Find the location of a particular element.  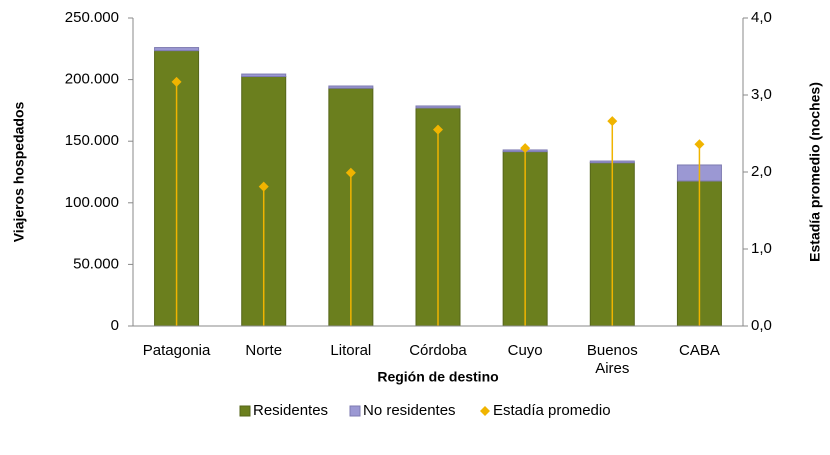

legend-label: No residentes is located at coordinates (409, 410).